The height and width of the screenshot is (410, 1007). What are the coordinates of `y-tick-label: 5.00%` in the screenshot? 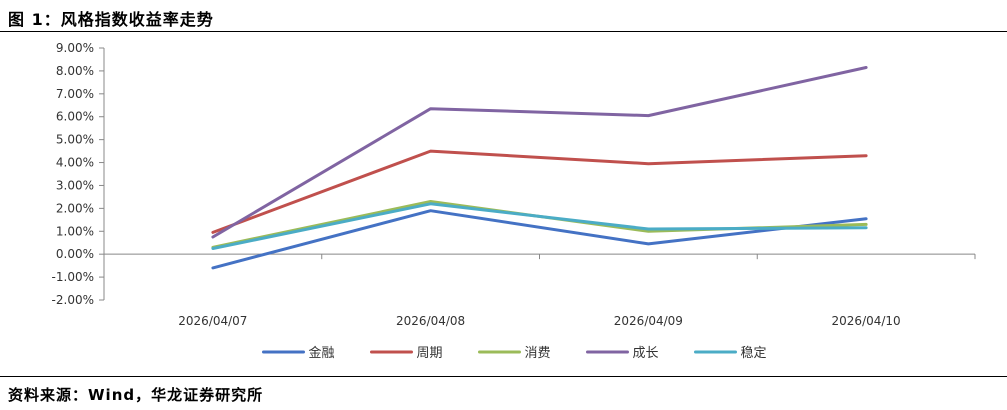 It's located at (75, 140).